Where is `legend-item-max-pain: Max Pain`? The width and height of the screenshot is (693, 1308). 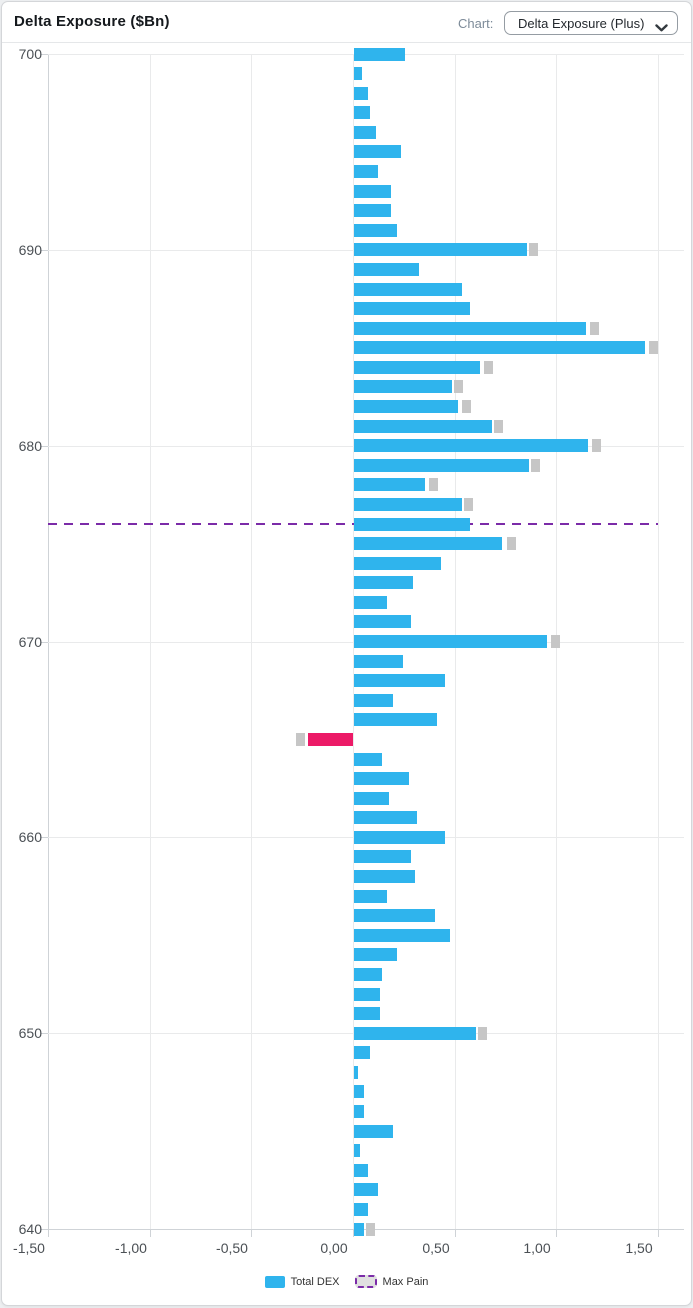 legend-item-max-pain: Max Pain is located at coordinates (391, 1281).